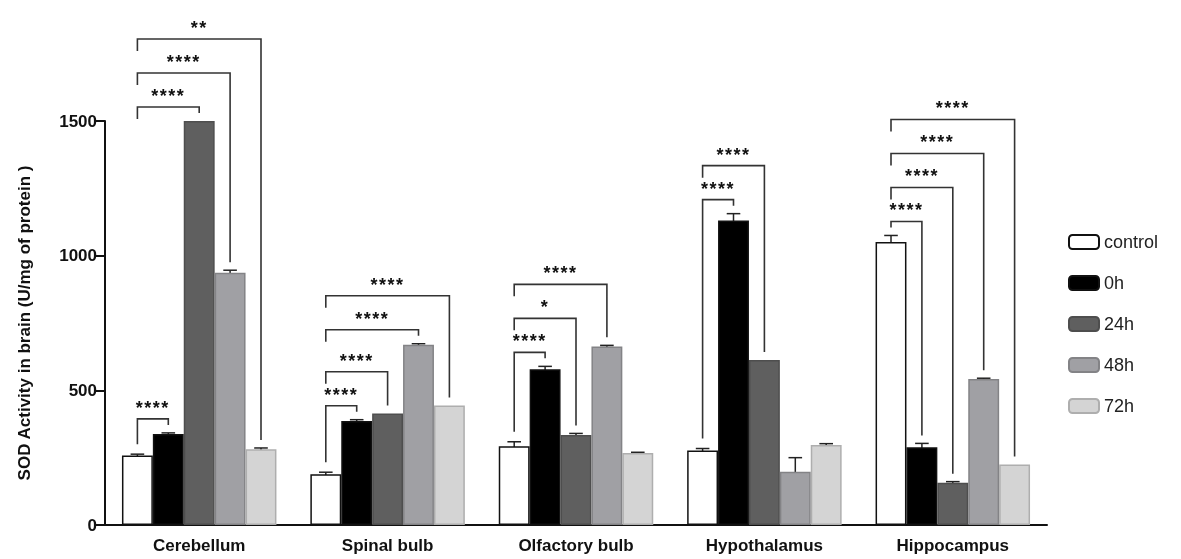  I want to click on x-tick-label: Spinal bulb, so click(387, 545).